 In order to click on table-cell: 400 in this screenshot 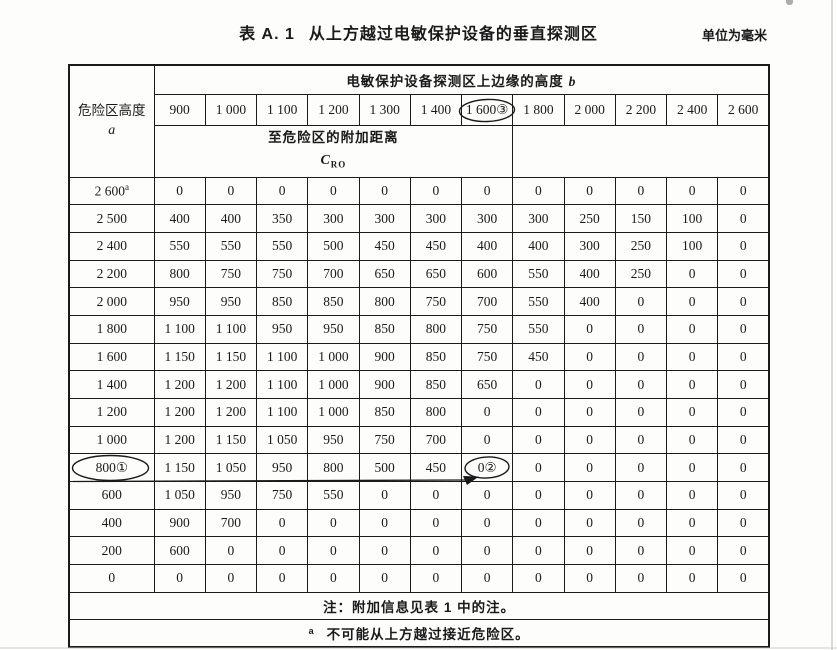, I will do `click(589, 301)`.